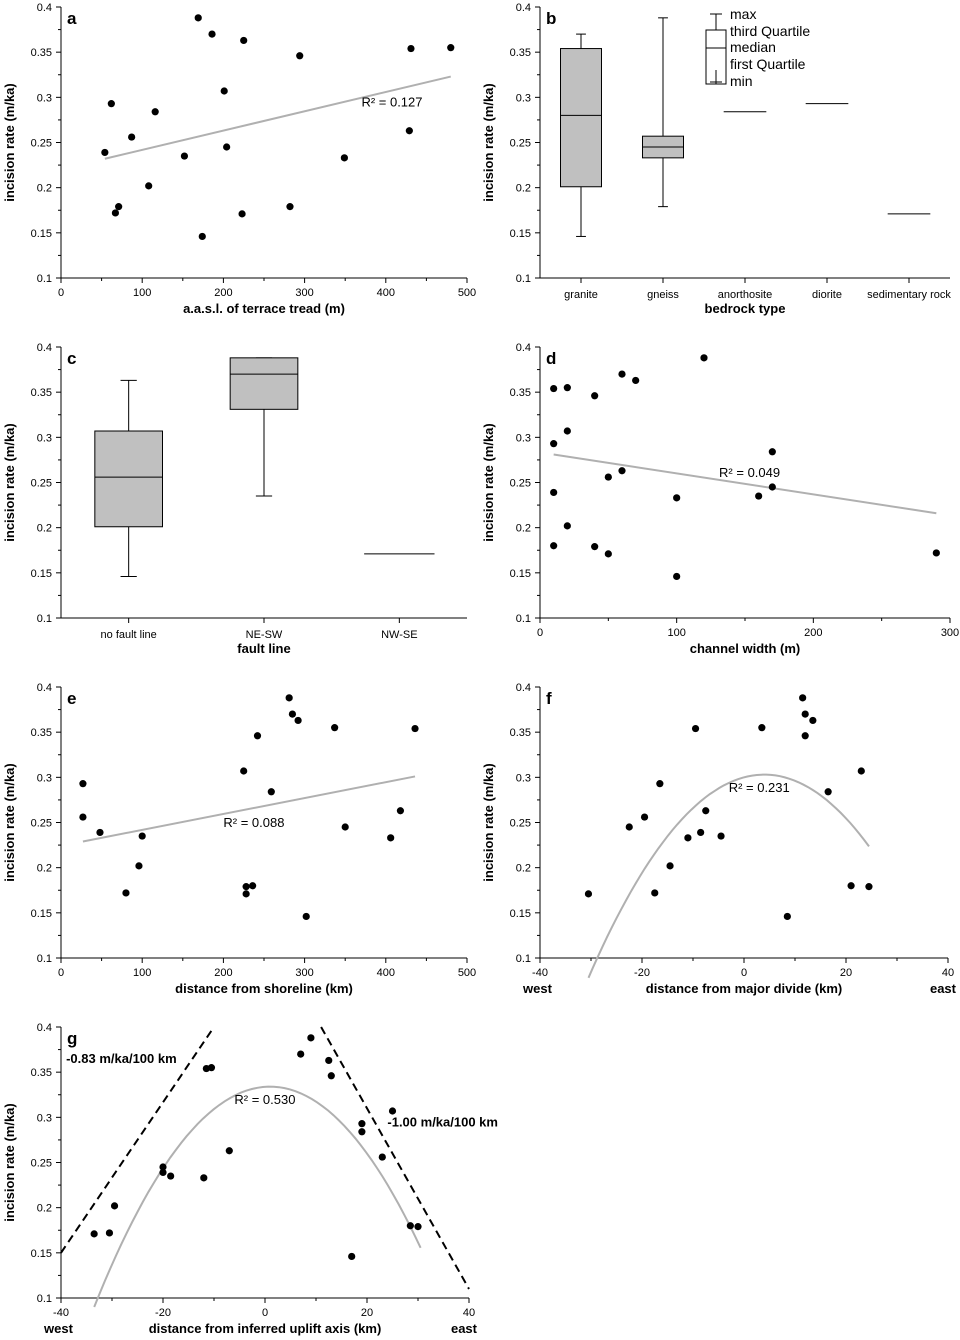  Describe the element at coordinates (264, 308) in the screenshot. I see `x-axis-label: a.a.s.l. of terrace tread (m)` at that location.